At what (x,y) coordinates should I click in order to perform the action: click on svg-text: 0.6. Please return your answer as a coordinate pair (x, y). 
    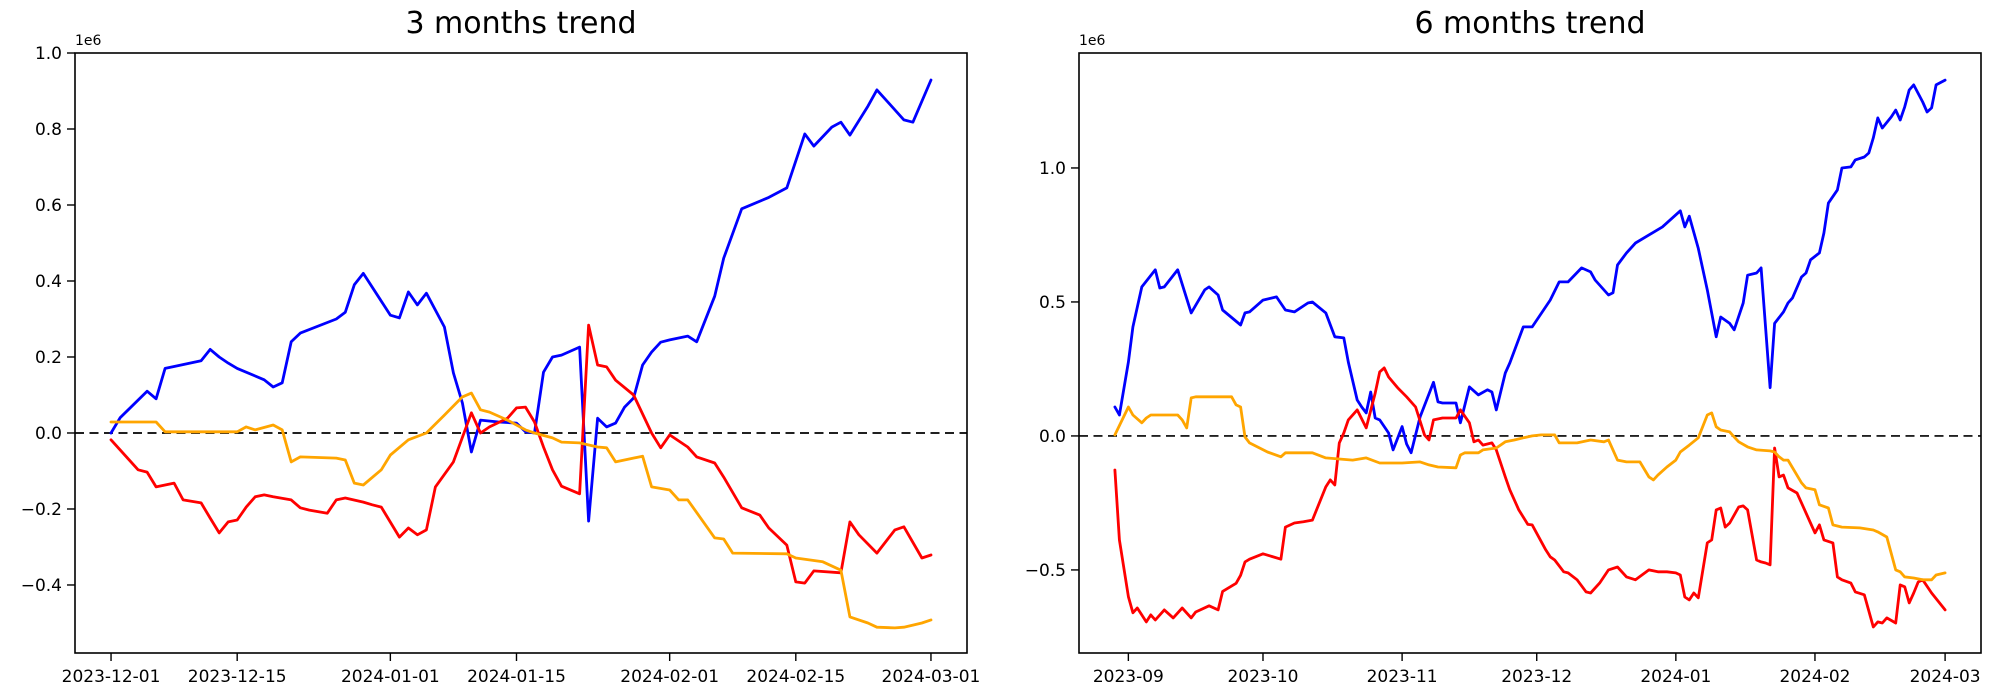
    Looking at the image, I should click on (48, 206).